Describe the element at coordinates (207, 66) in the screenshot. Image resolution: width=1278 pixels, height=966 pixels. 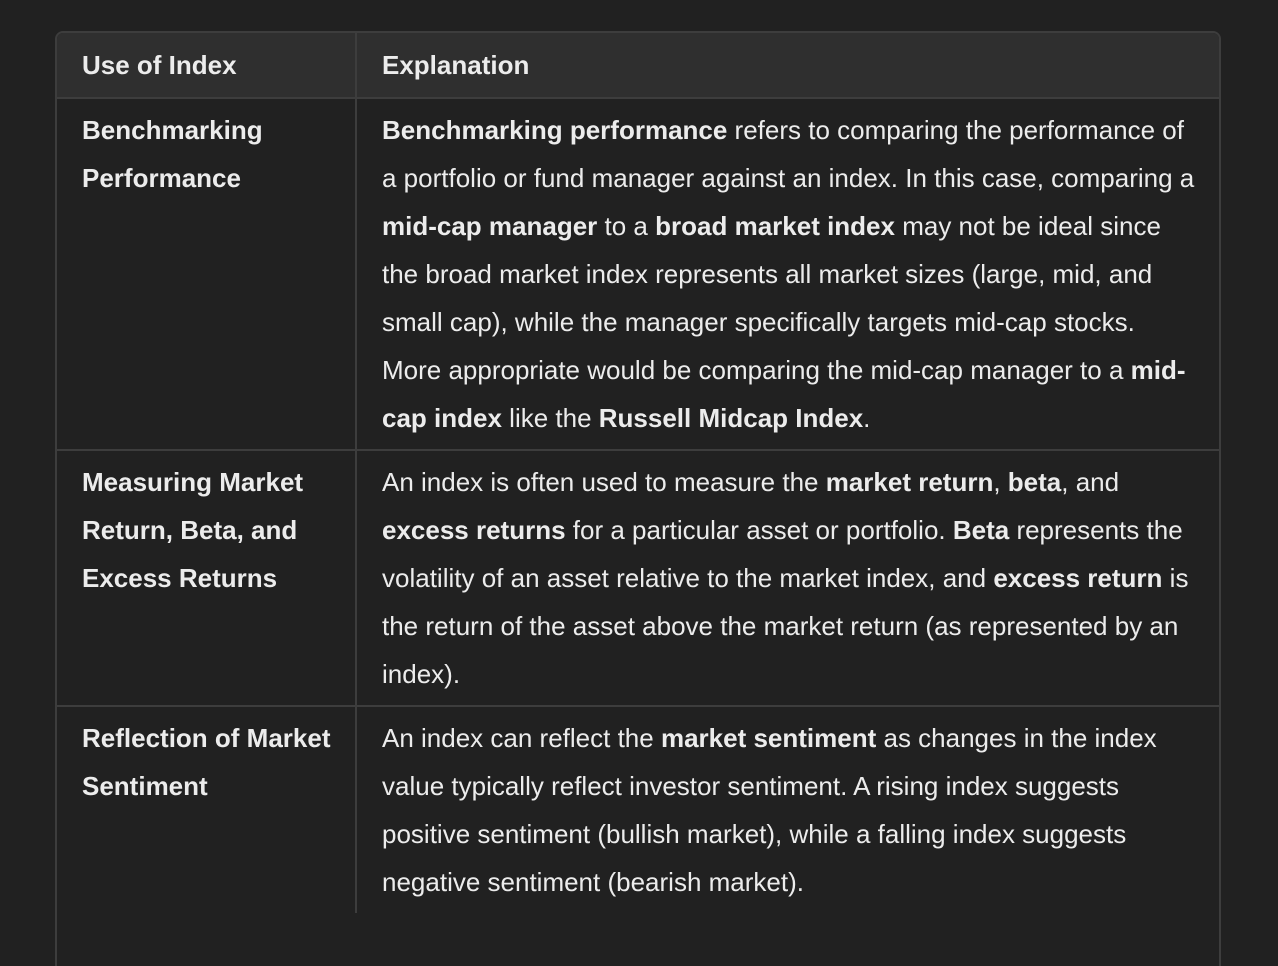
I see `header-use-of-index: Use of Index` at that location.